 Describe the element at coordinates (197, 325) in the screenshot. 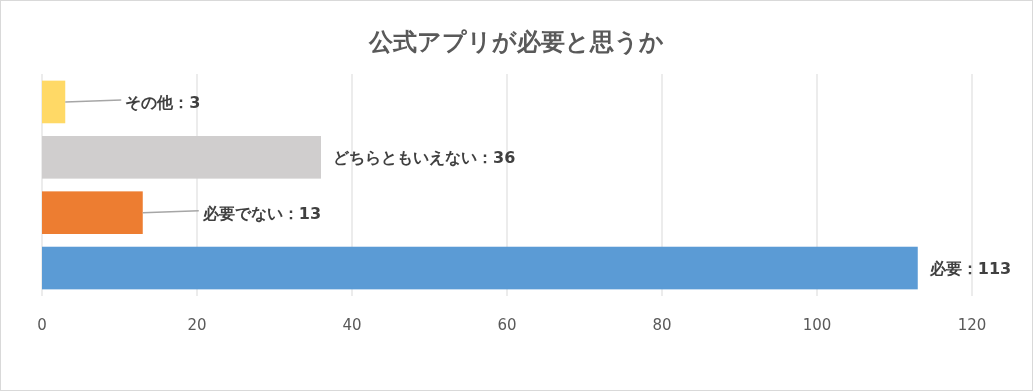

I see `x-tick-label: 20` at that location.